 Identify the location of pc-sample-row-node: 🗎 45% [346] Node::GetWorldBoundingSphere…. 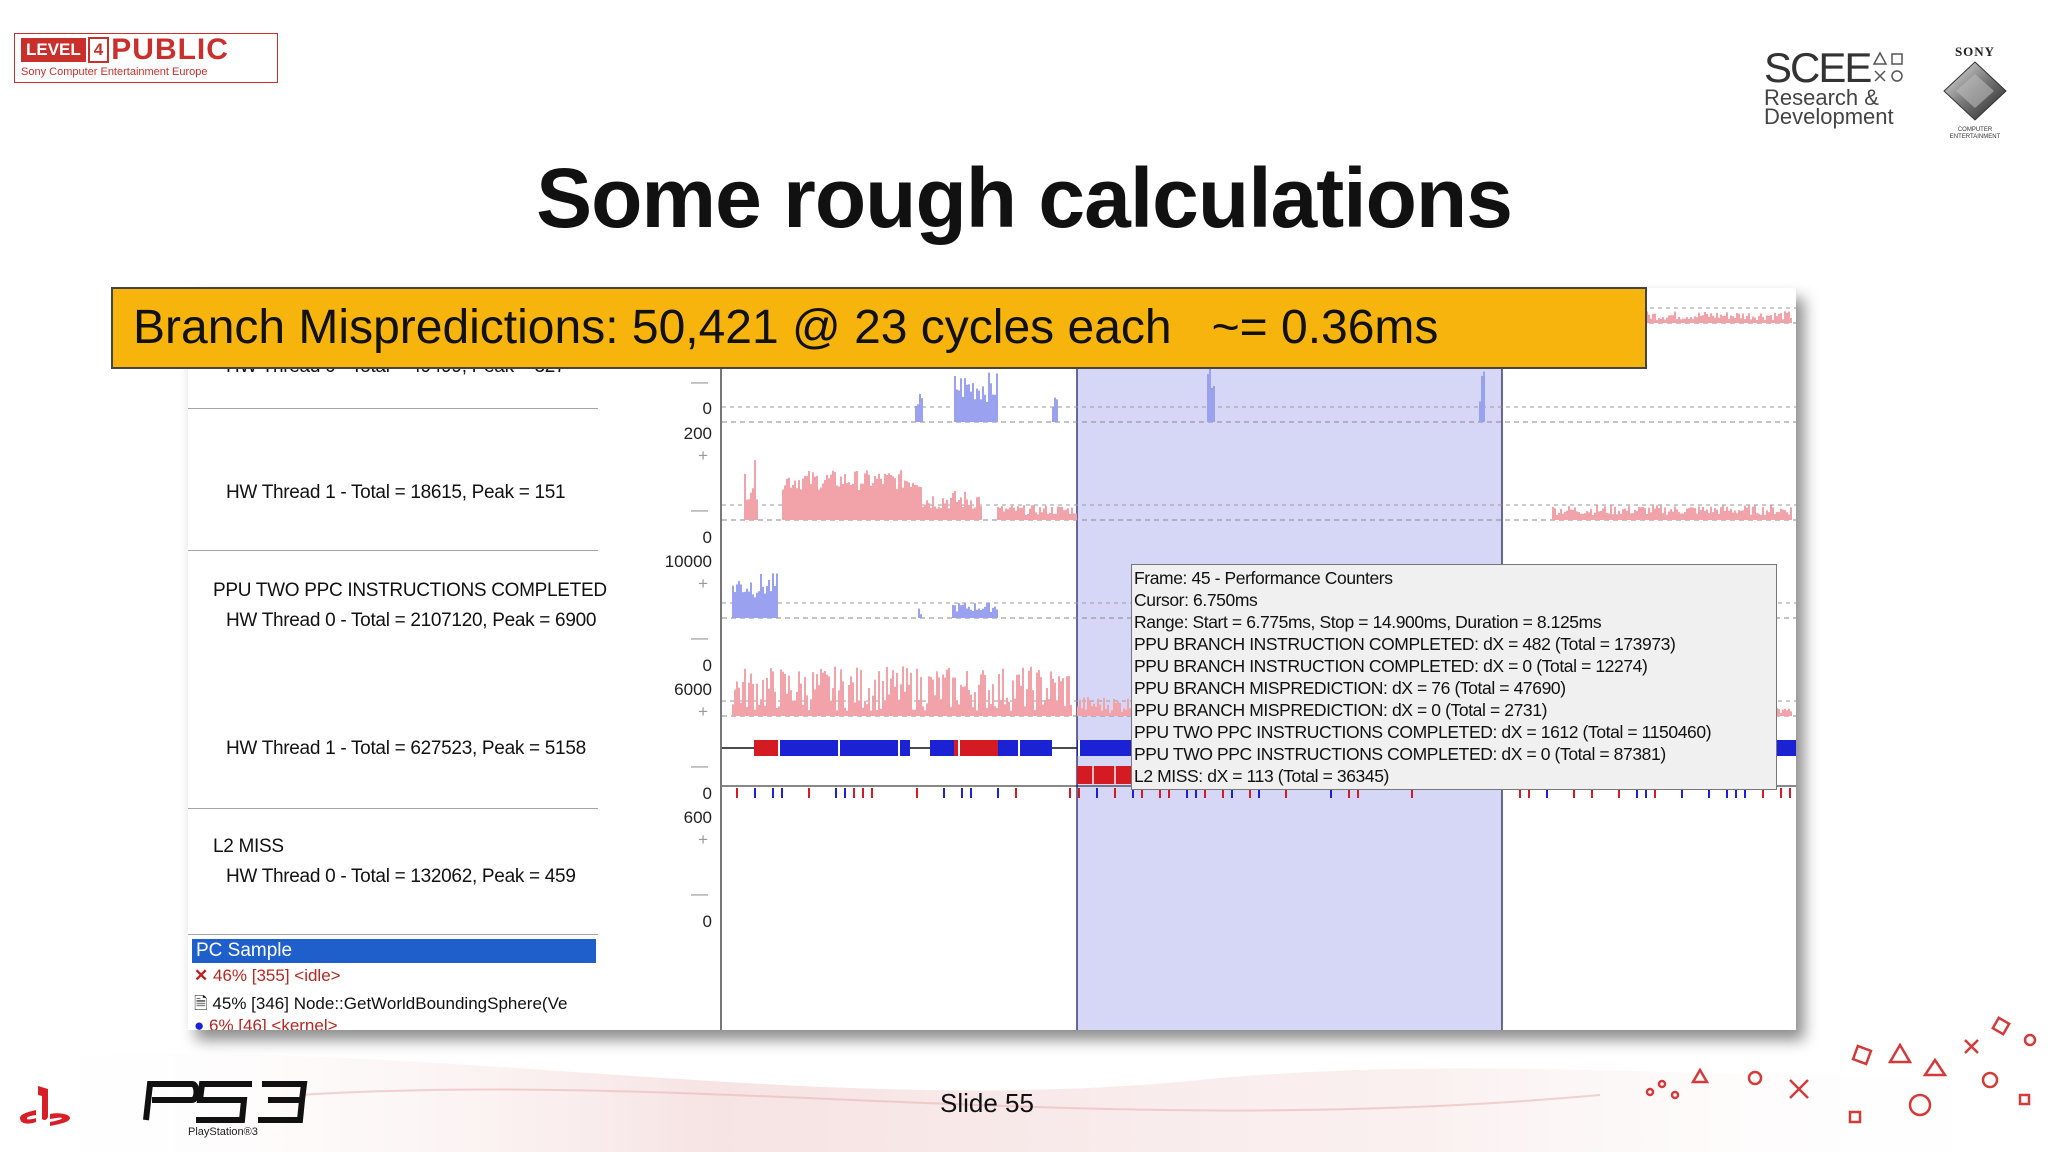
(380, 1005).